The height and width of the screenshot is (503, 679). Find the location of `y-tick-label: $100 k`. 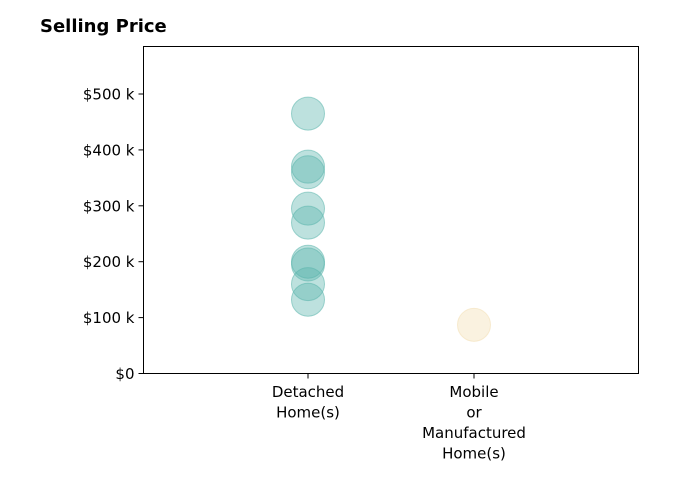

y-tick-label: $100 k is located at coordinates (109, 318).